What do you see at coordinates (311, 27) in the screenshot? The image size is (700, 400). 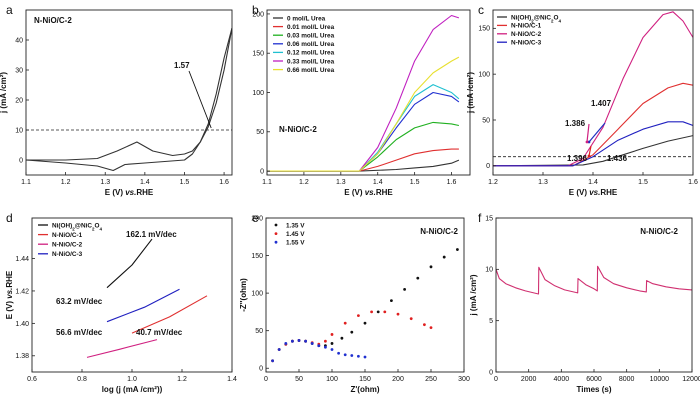 I see `legend-entry: 0.01 mol/L Urea` at bounding box center [311, 27].